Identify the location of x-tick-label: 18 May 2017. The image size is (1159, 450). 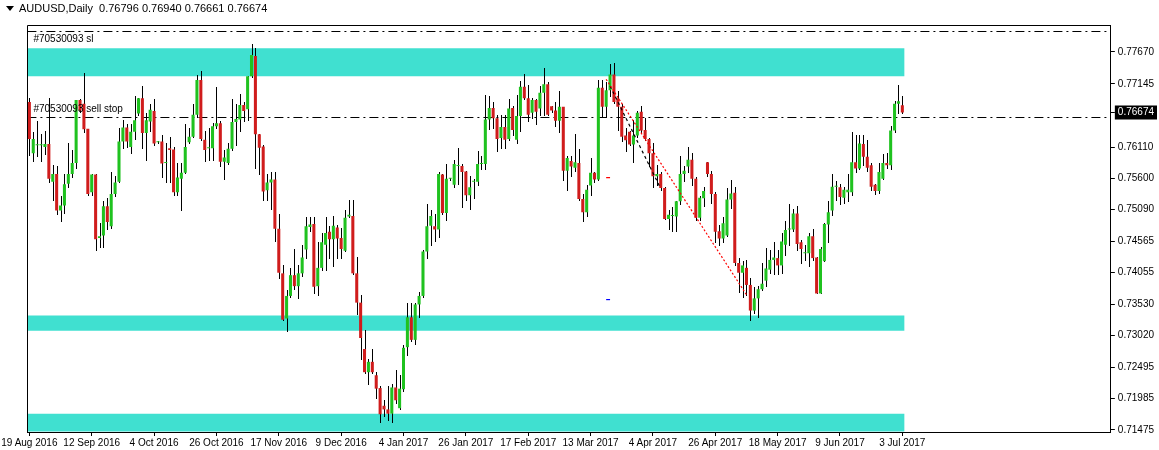
(777, 442).